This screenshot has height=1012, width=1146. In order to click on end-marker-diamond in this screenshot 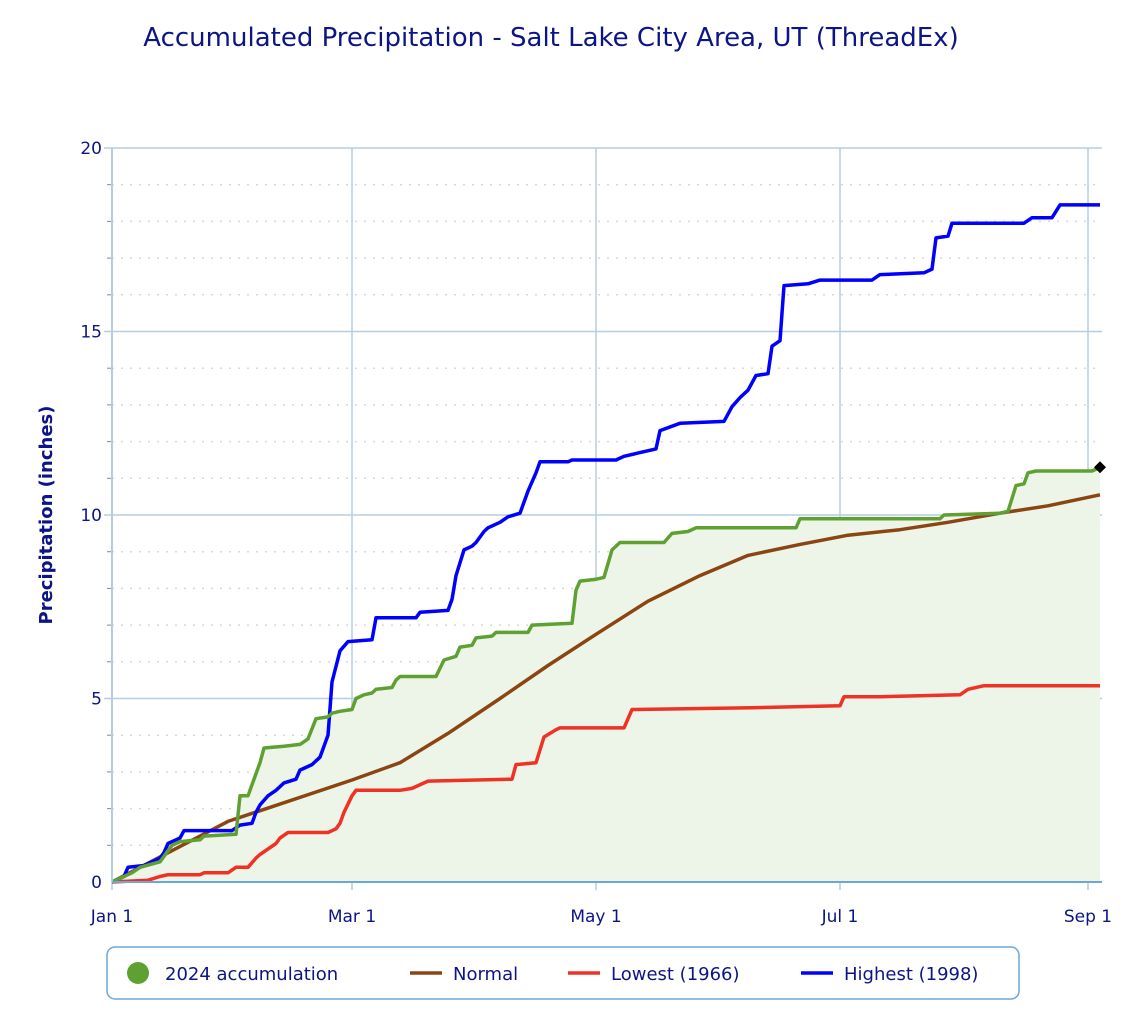, I will do `click(1100, 467)`.